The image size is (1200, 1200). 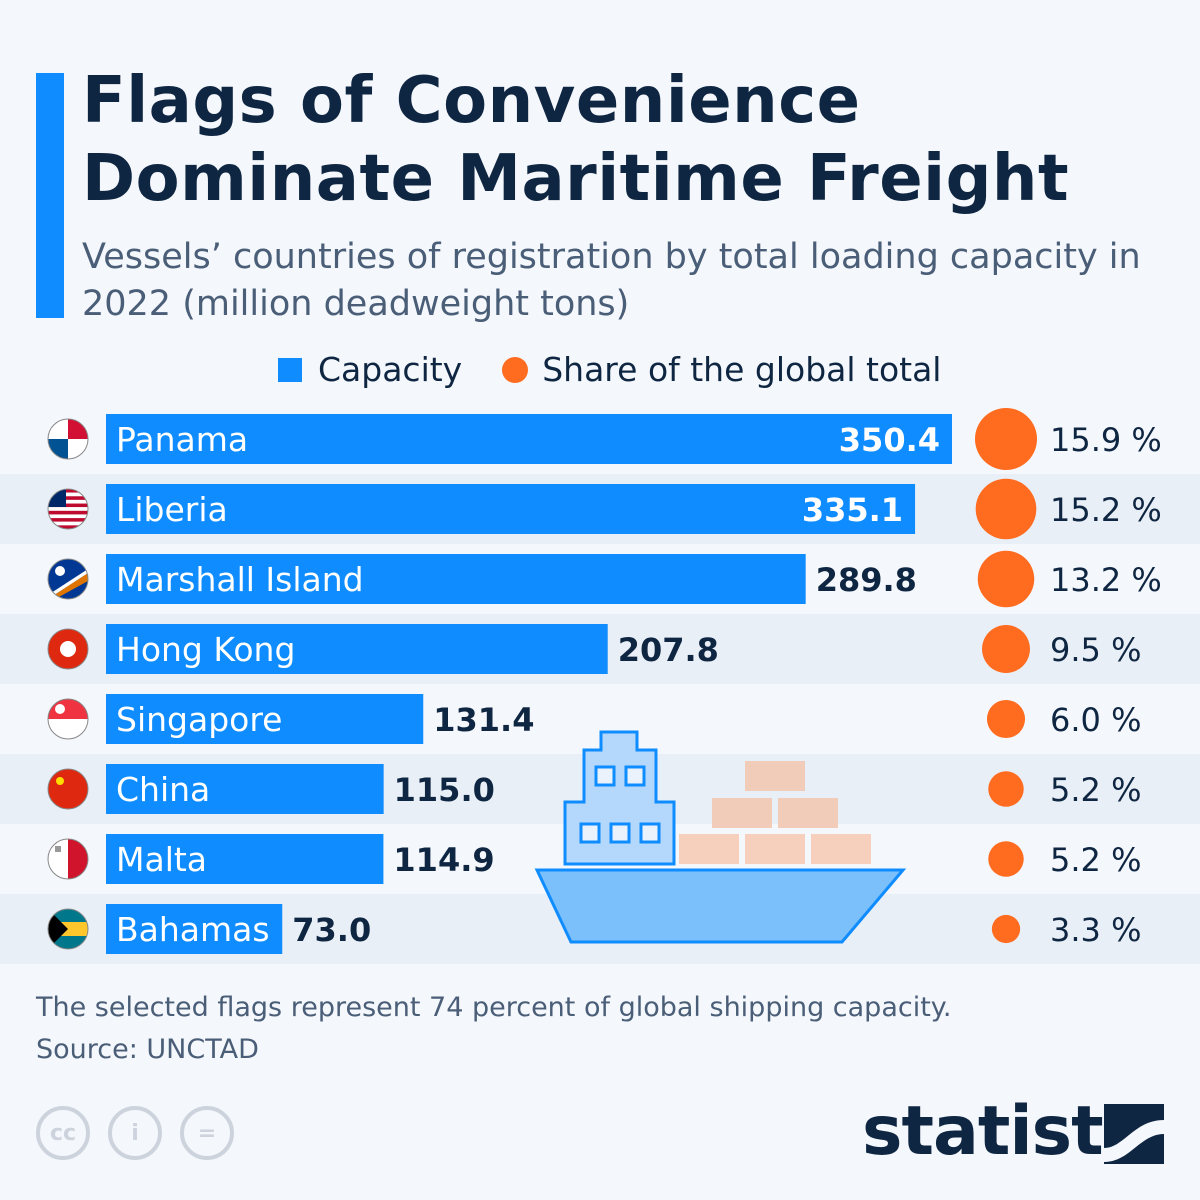 I want to click on category-label: Panama, so click(x=182, y=439).